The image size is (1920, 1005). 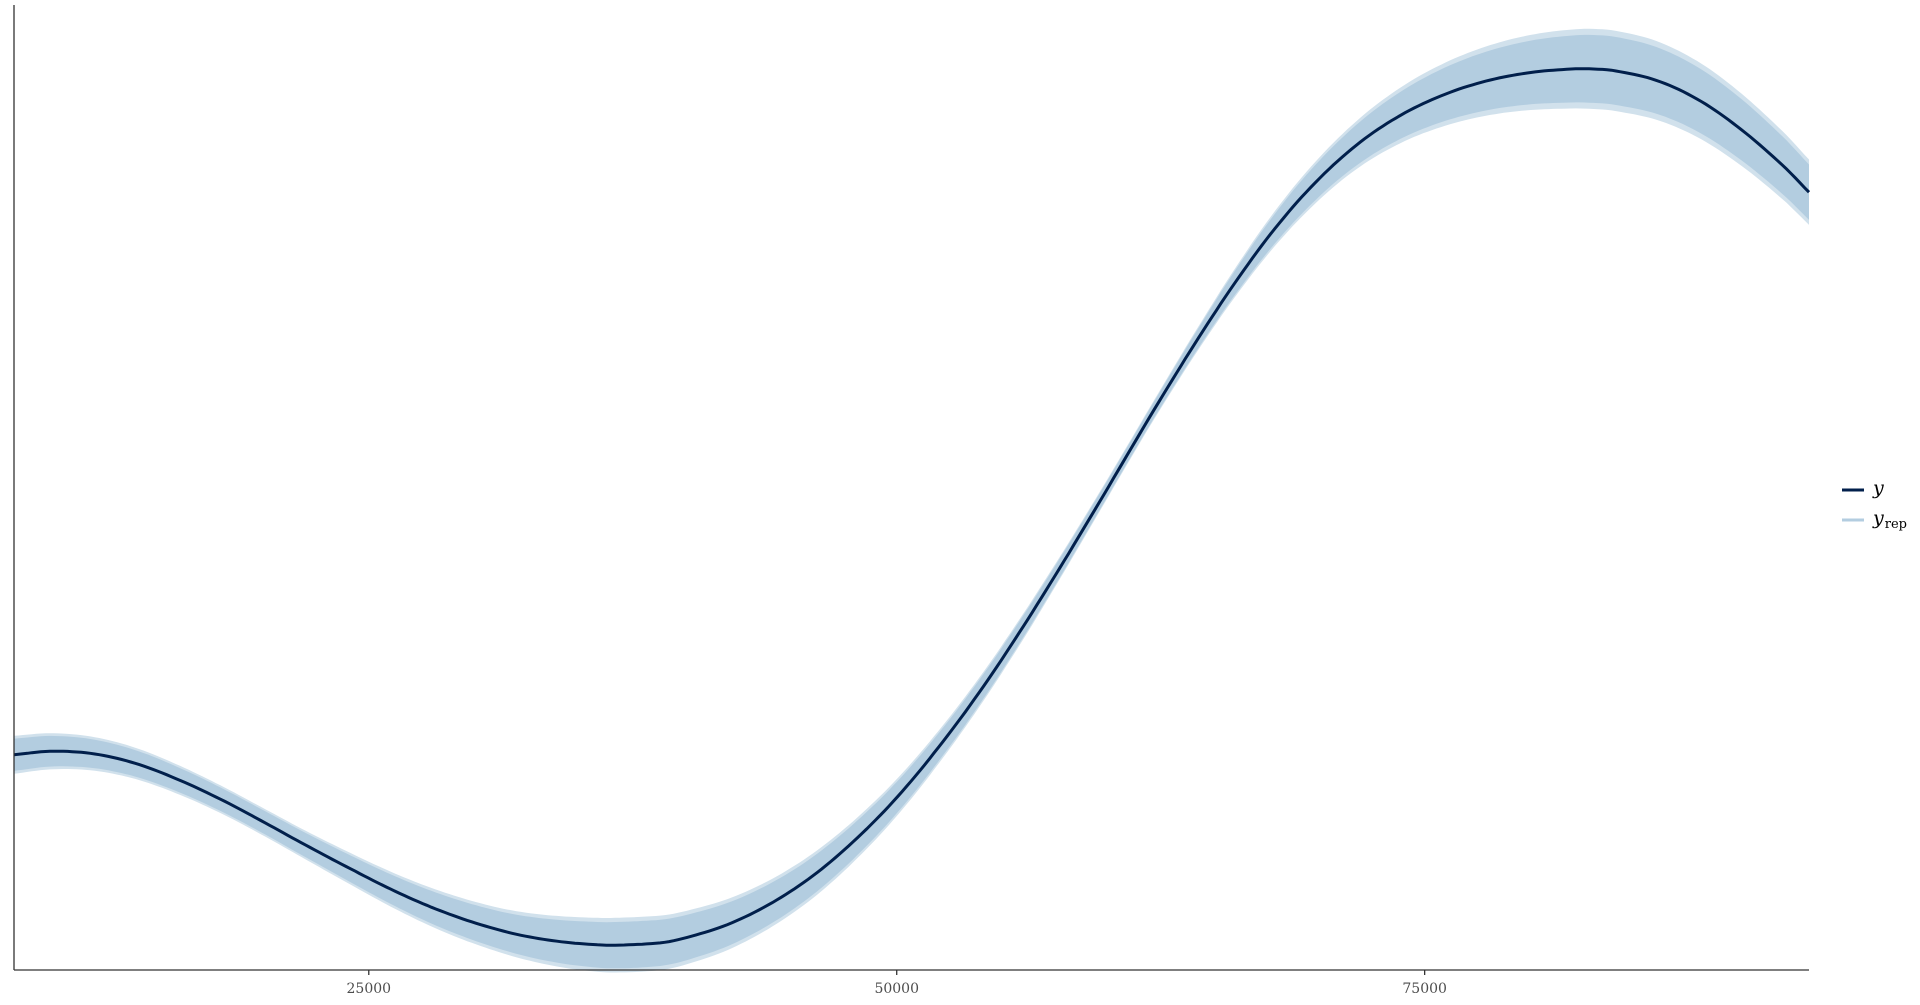 I want to click on legend-label-yrep-sub: rep, so click(x=1896, y=524).